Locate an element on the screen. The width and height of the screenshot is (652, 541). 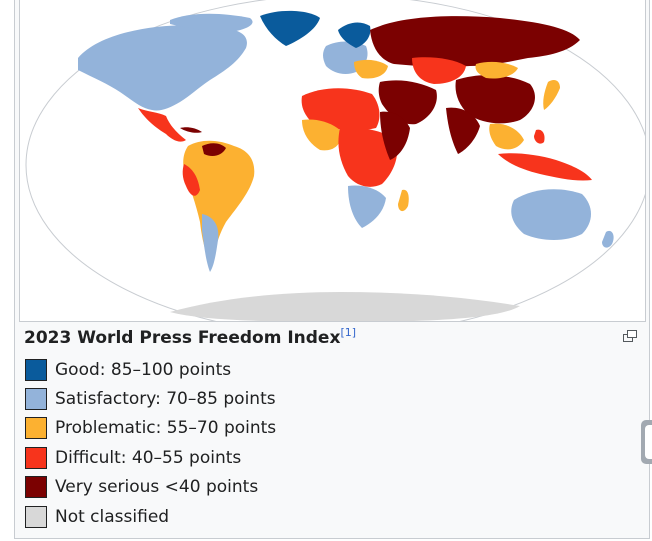
region-mexico is located at coordinates (162, 125).